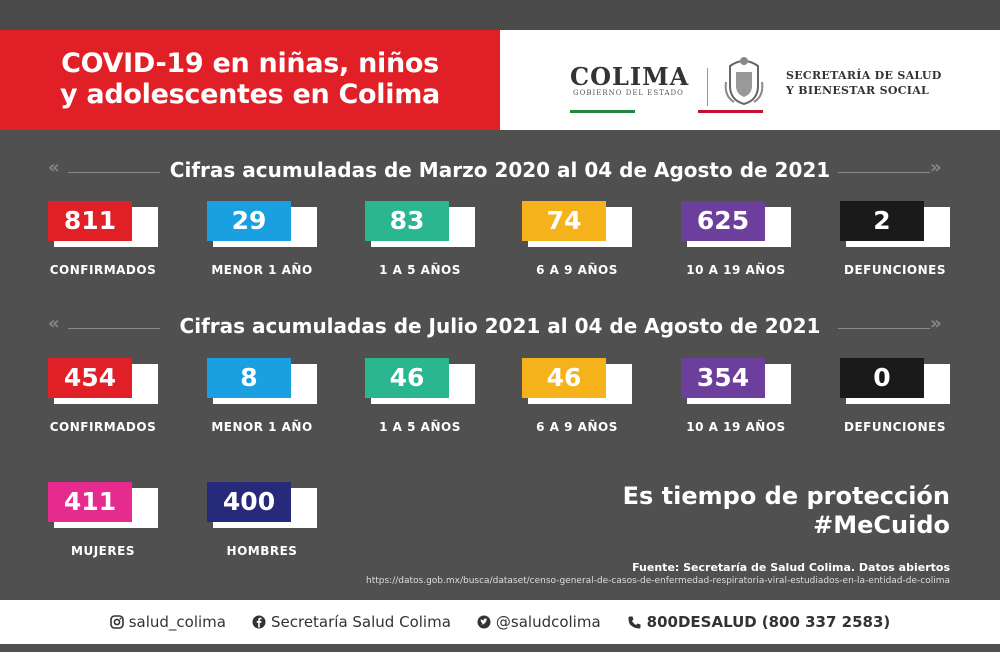 This screenshot has width=1000, height=652. I want to click on stat-card: 29 MENOR 1 AÑO, so click(262, 239).